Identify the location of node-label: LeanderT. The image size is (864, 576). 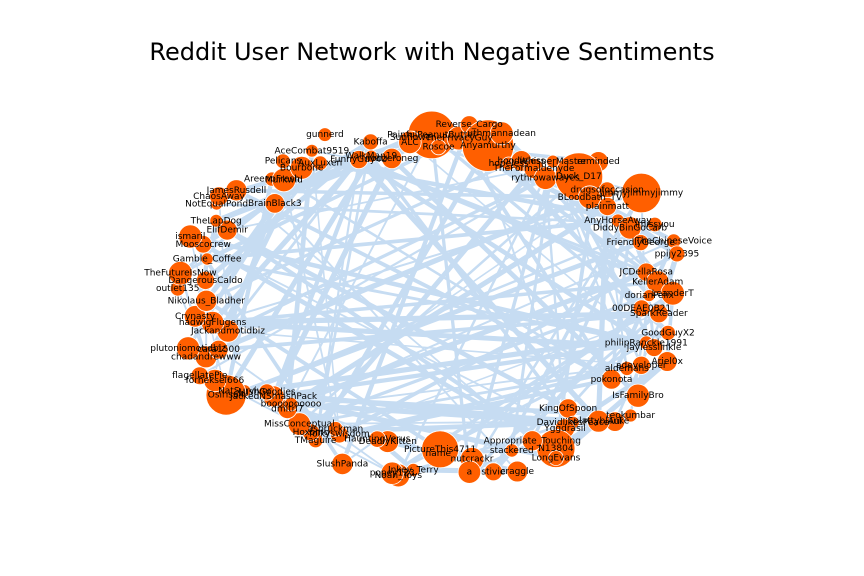
(673, 294).